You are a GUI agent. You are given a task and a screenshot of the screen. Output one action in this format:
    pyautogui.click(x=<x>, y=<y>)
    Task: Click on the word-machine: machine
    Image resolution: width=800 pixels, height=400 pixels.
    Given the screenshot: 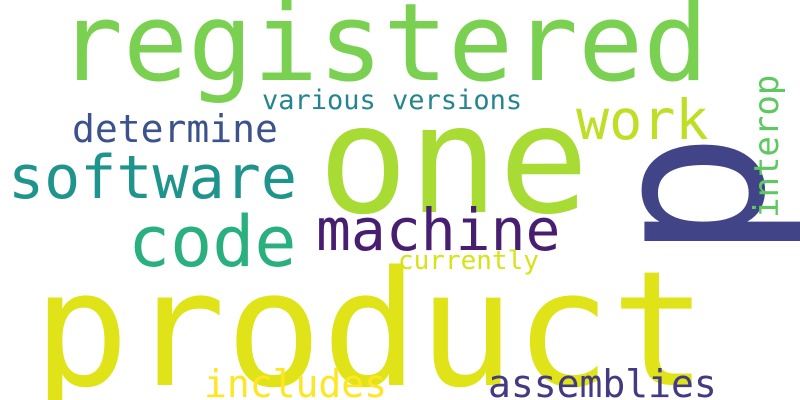 What is the action you would take?
    pyautogui.click(x=438, y=230)
    